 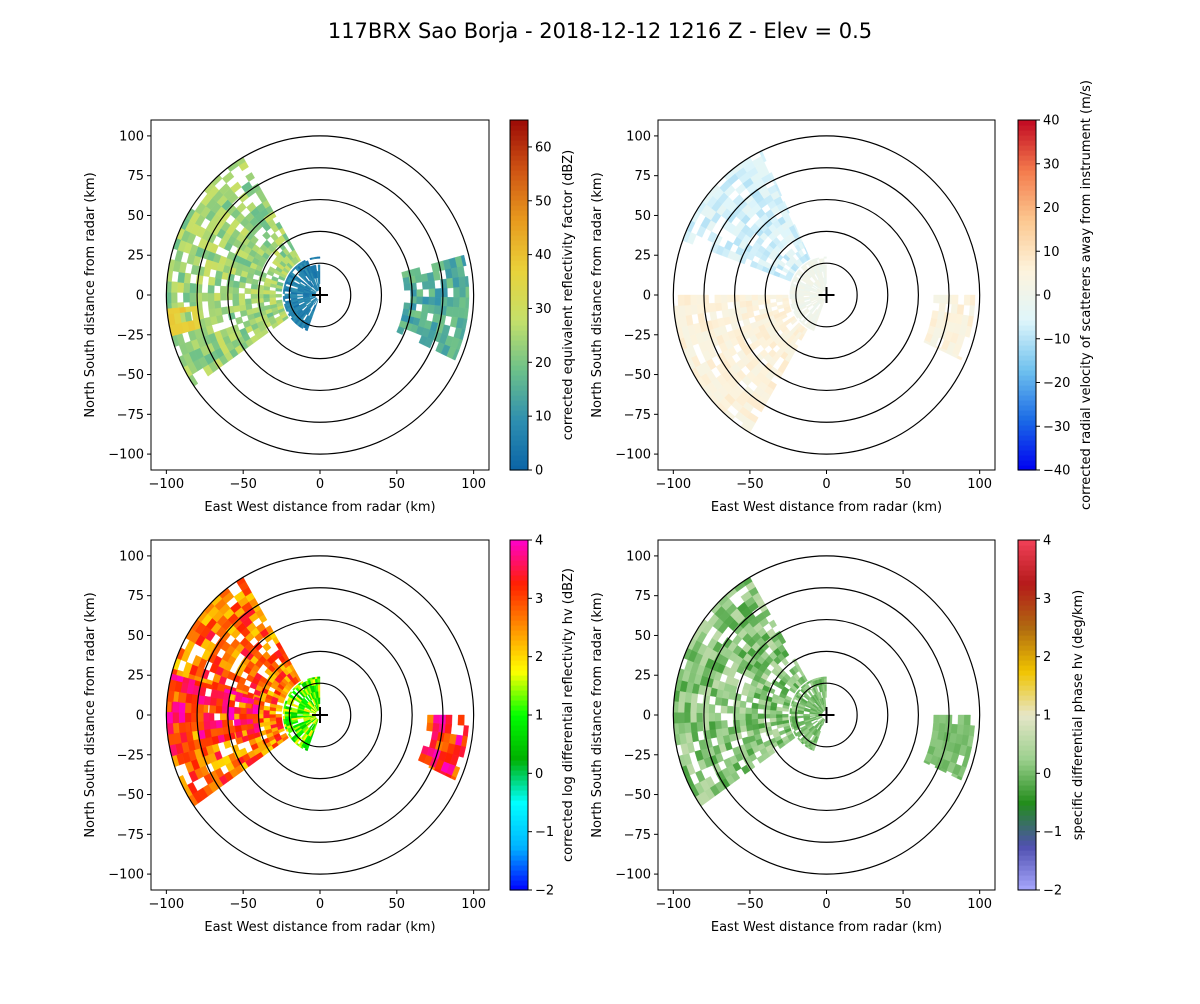 I want to click on range-ring, so click(x=826, y=295).